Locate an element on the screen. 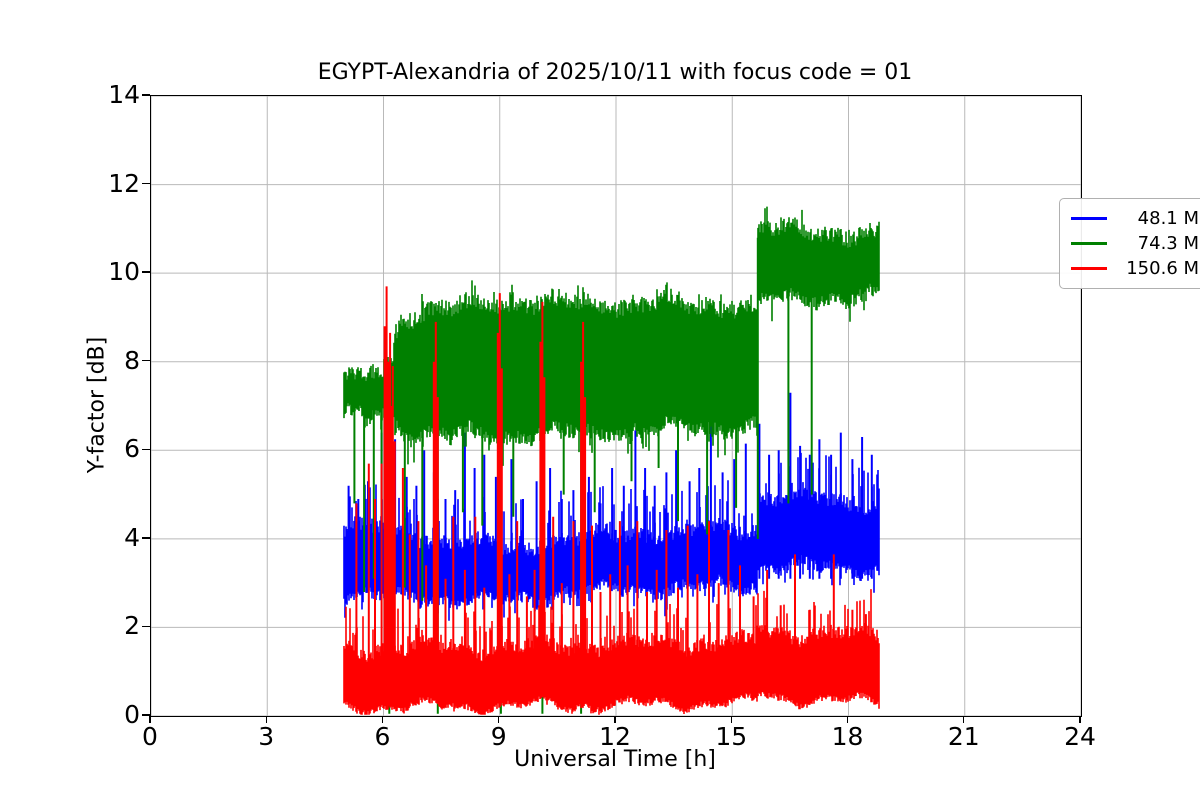  legend-label: 74.3 MHz is located at coordinates (1168, 243).